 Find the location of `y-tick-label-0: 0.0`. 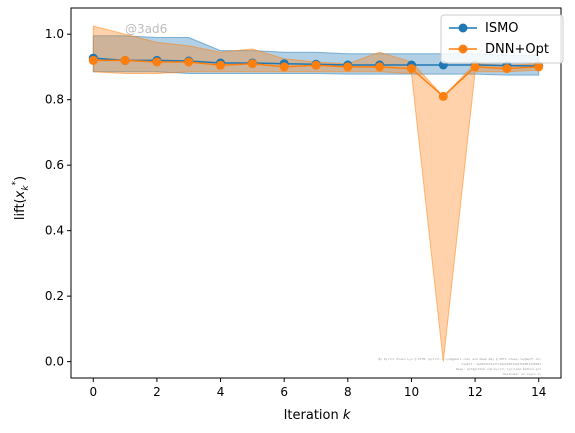

y-tick-label-0: 0.0 is located at coordinates (54, 362).